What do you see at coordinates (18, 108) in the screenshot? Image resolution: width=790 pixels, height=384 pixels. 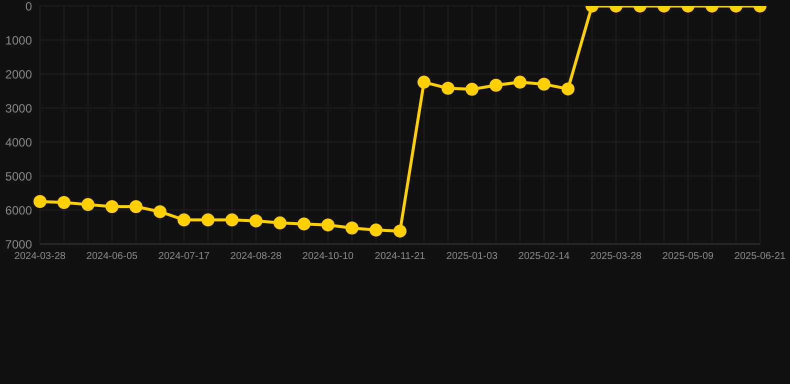 I see `y-tick-label: 3000` at bounding box center [18, 108].